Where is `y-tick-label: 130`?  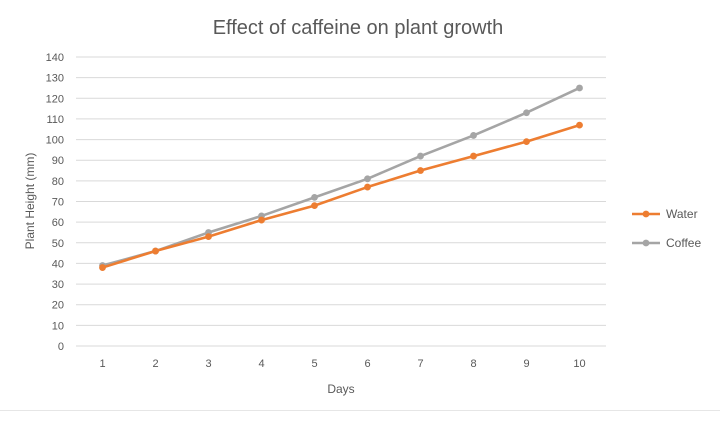
y-tick-label: 130 is located at coordinates (55, 79).